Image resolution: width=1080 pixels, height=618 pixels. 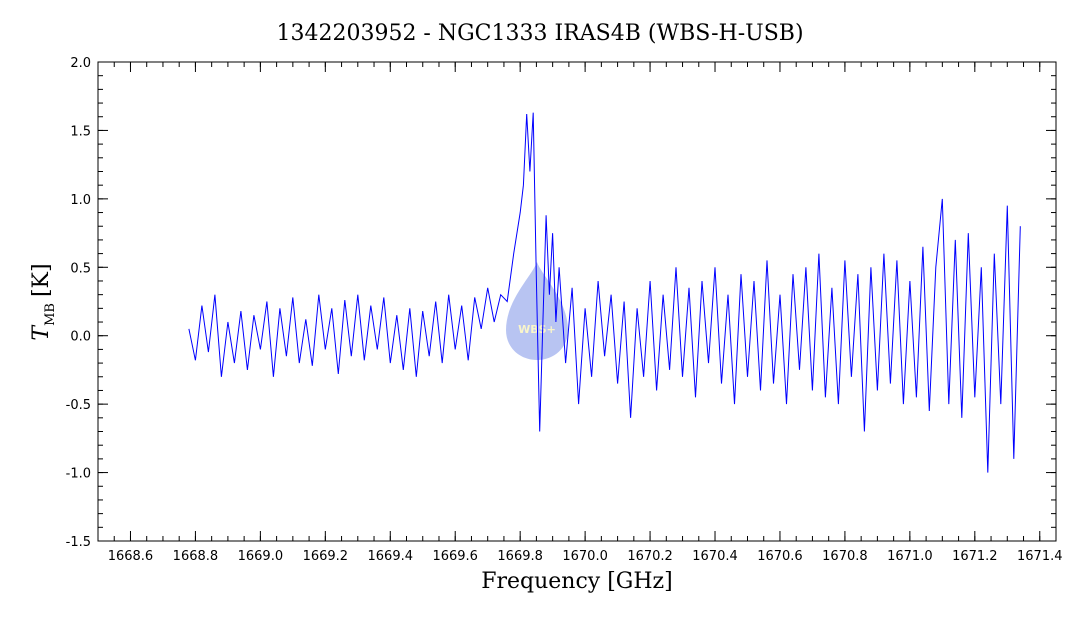 I want to click on x-tick-label: 1670.2, so click(x=650, y=556).